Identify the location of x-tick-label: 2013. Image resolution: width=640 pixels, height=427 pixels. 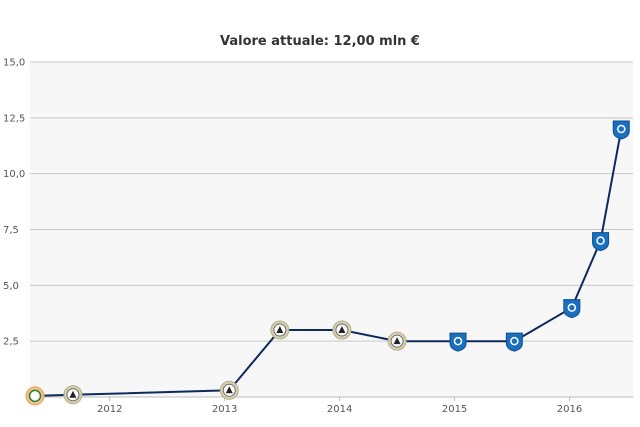
(224, 409).